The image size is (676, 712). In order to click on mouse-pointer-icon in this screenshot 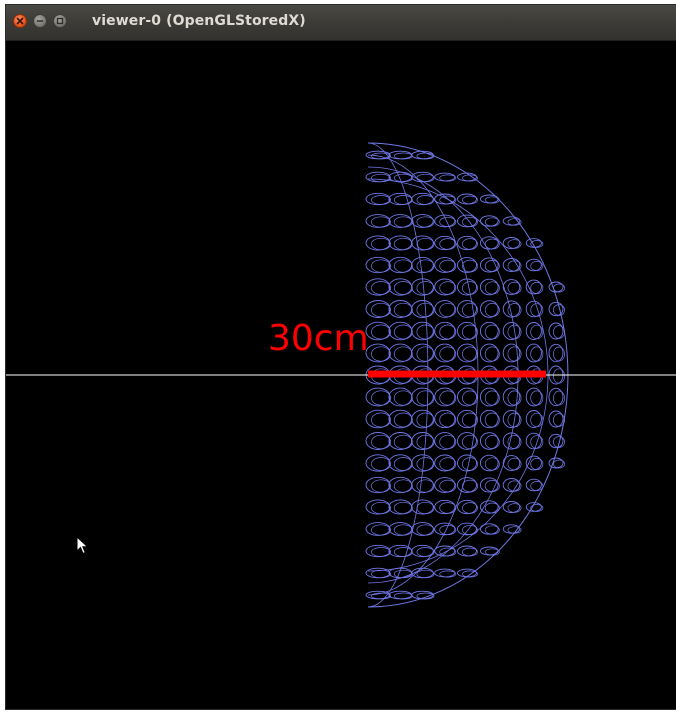, I will do `click(82, 545)`.